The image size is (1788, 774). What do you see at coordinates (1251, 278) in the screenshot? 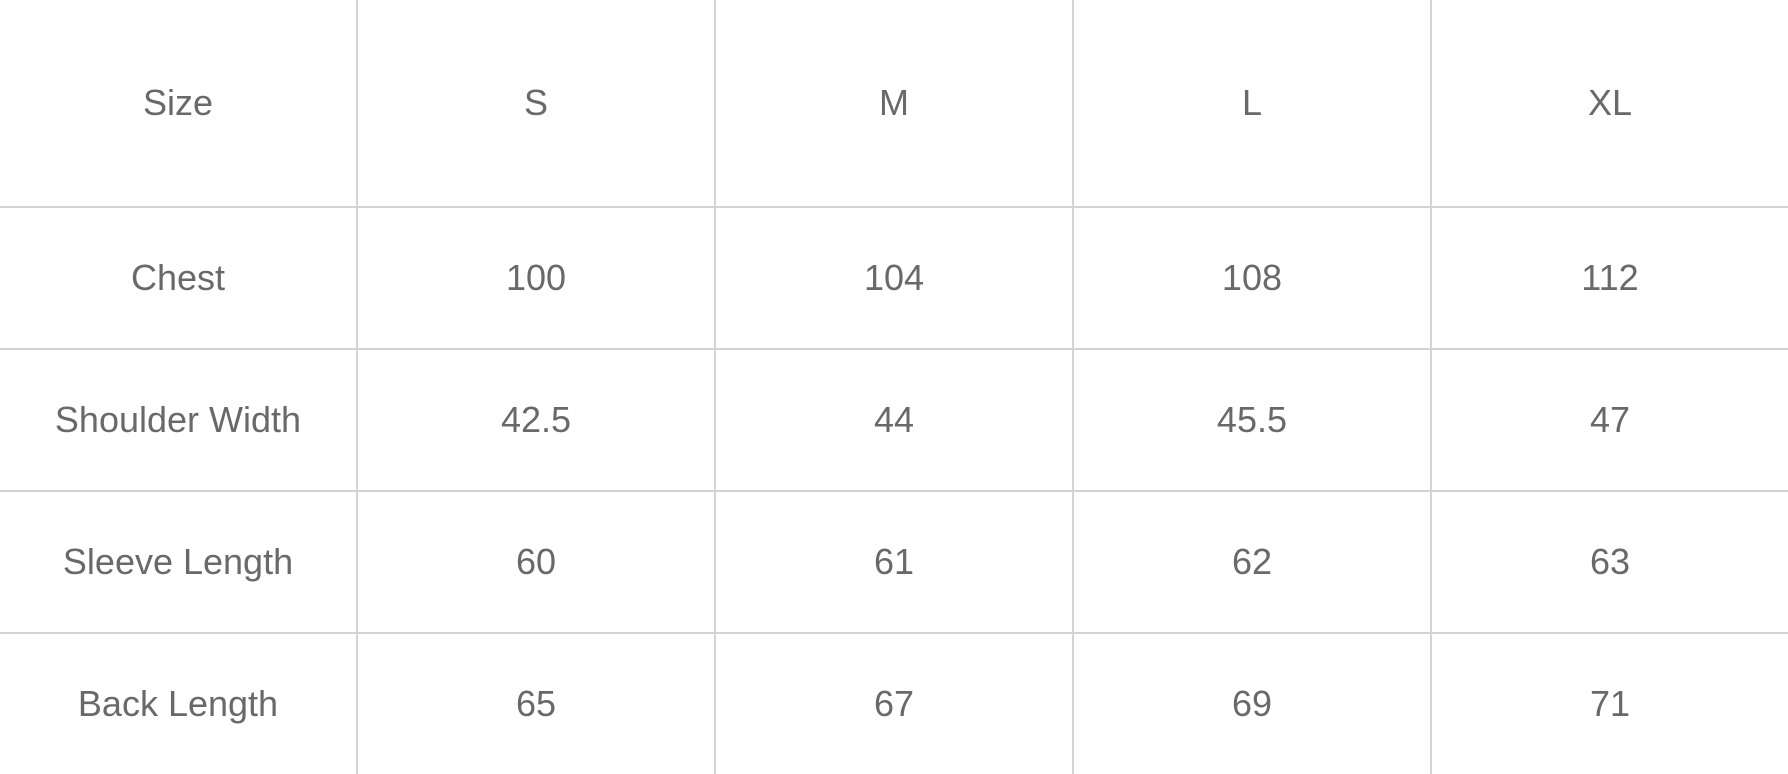
I see `data-cell: 108` at bounding box center [1251, 278].